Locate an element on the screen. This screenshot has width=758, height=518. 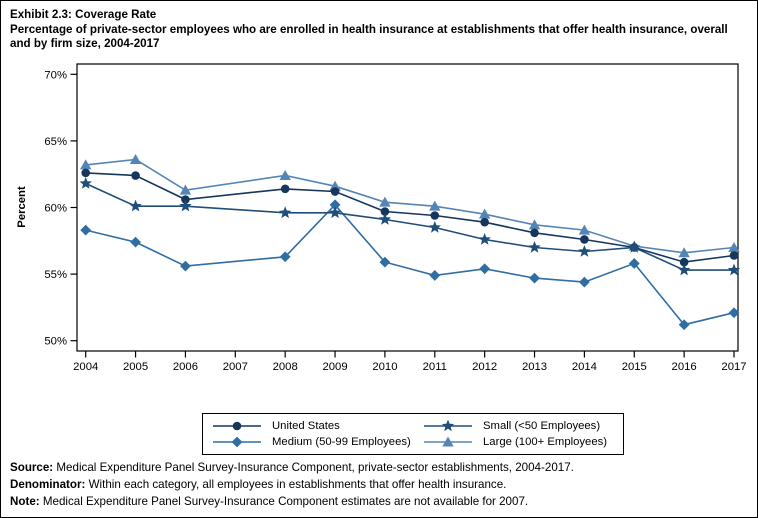
y-tick-label: 60% is located at coordinates (55, 209).